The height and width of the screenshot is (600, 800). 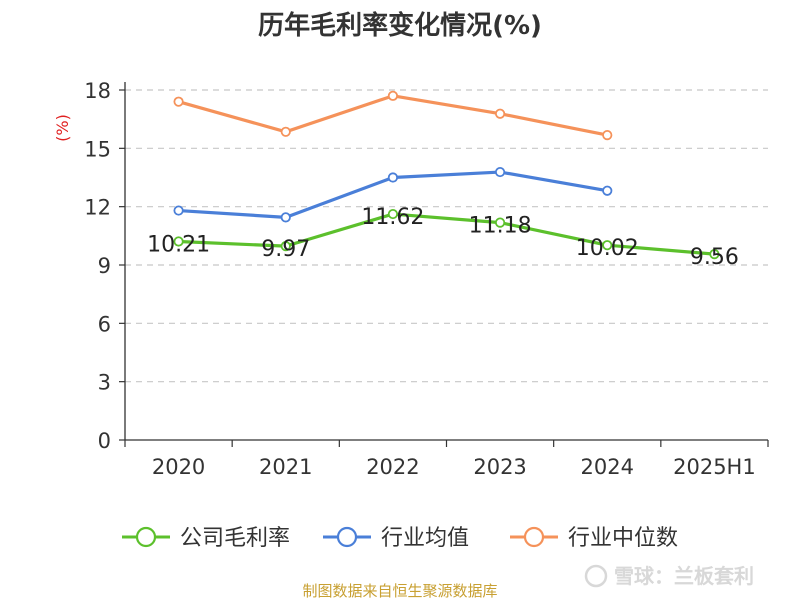 I want to click on data-labels: 10.21 9.97 11.62 11.18 10.02 9.56, so click(x=443, y=237).